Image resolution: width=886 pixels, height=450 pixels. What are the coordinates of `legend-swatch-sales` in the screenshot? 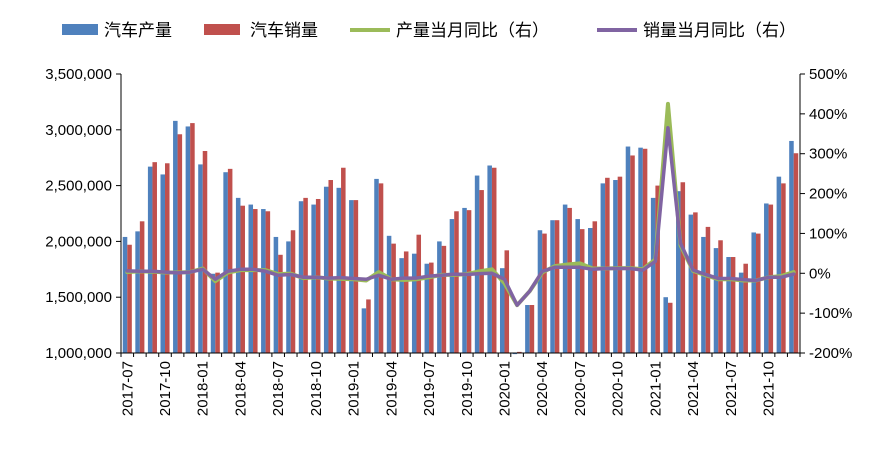 It's located at (222, 29).